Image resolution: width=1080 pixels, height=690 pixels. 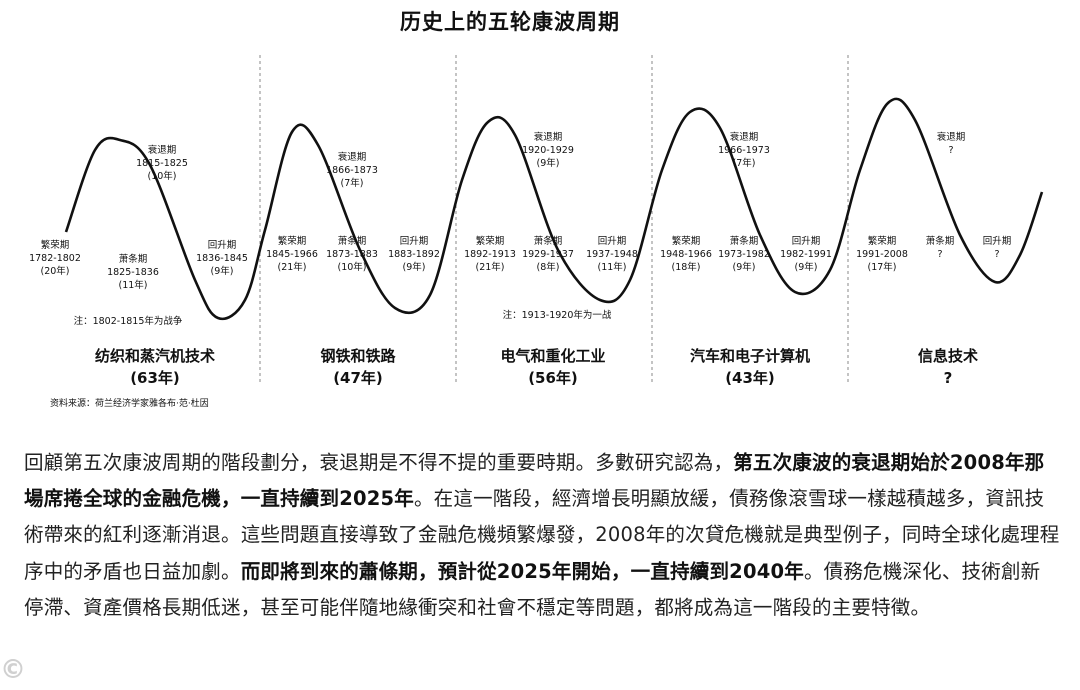 I want to click on article-text-segment: 回顧第五次康波周期的階段劃分，衰退期是不得不提的重要時期。多數研究認為，, so click(x=379, y=462).